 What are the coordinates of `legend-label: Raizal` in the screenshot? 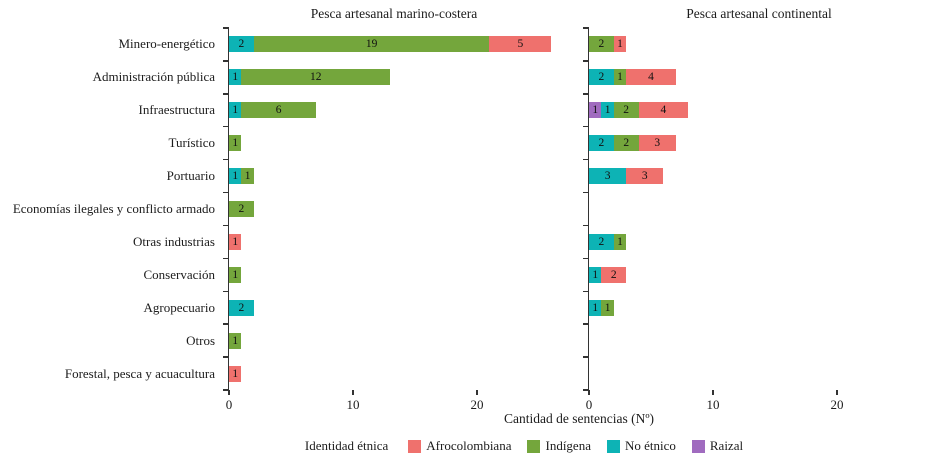 It's located at (726, 445).